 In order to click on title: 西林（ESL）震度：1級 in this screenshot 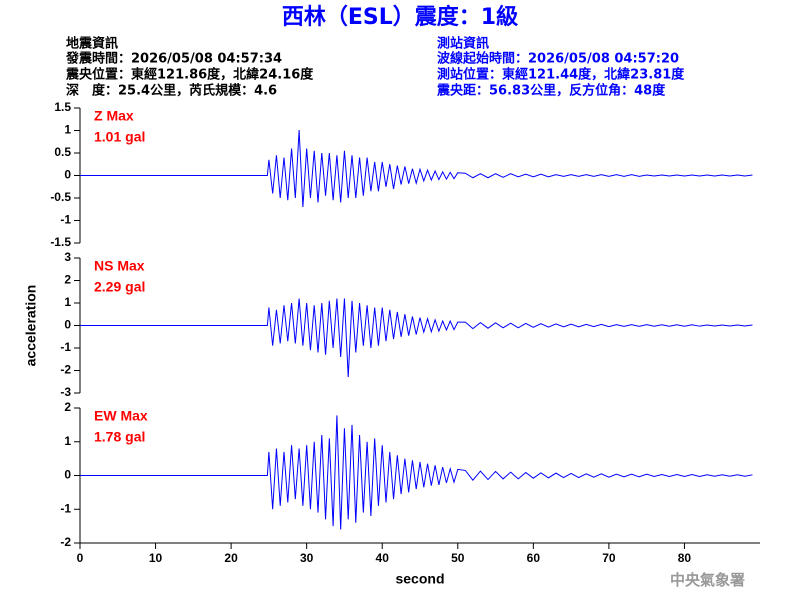, I will do `click(400, 17)`.